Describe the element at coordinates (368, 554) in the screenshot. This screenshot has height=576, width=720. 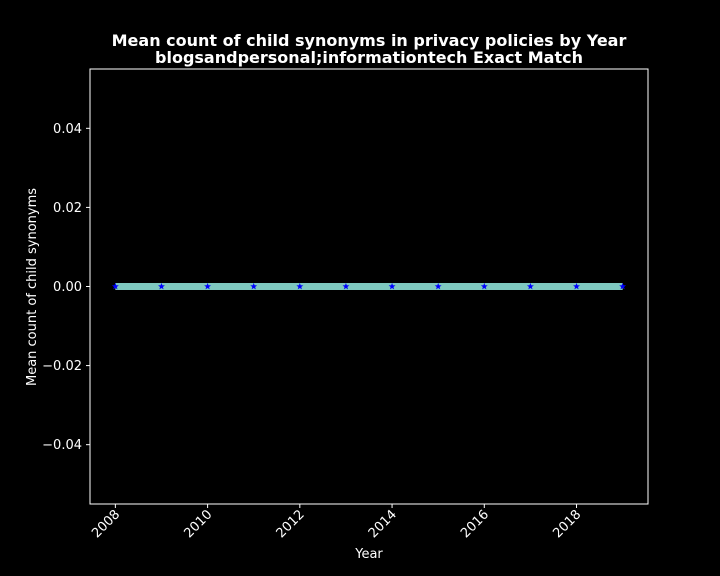
I see `x-axis-label: Year` at that location.